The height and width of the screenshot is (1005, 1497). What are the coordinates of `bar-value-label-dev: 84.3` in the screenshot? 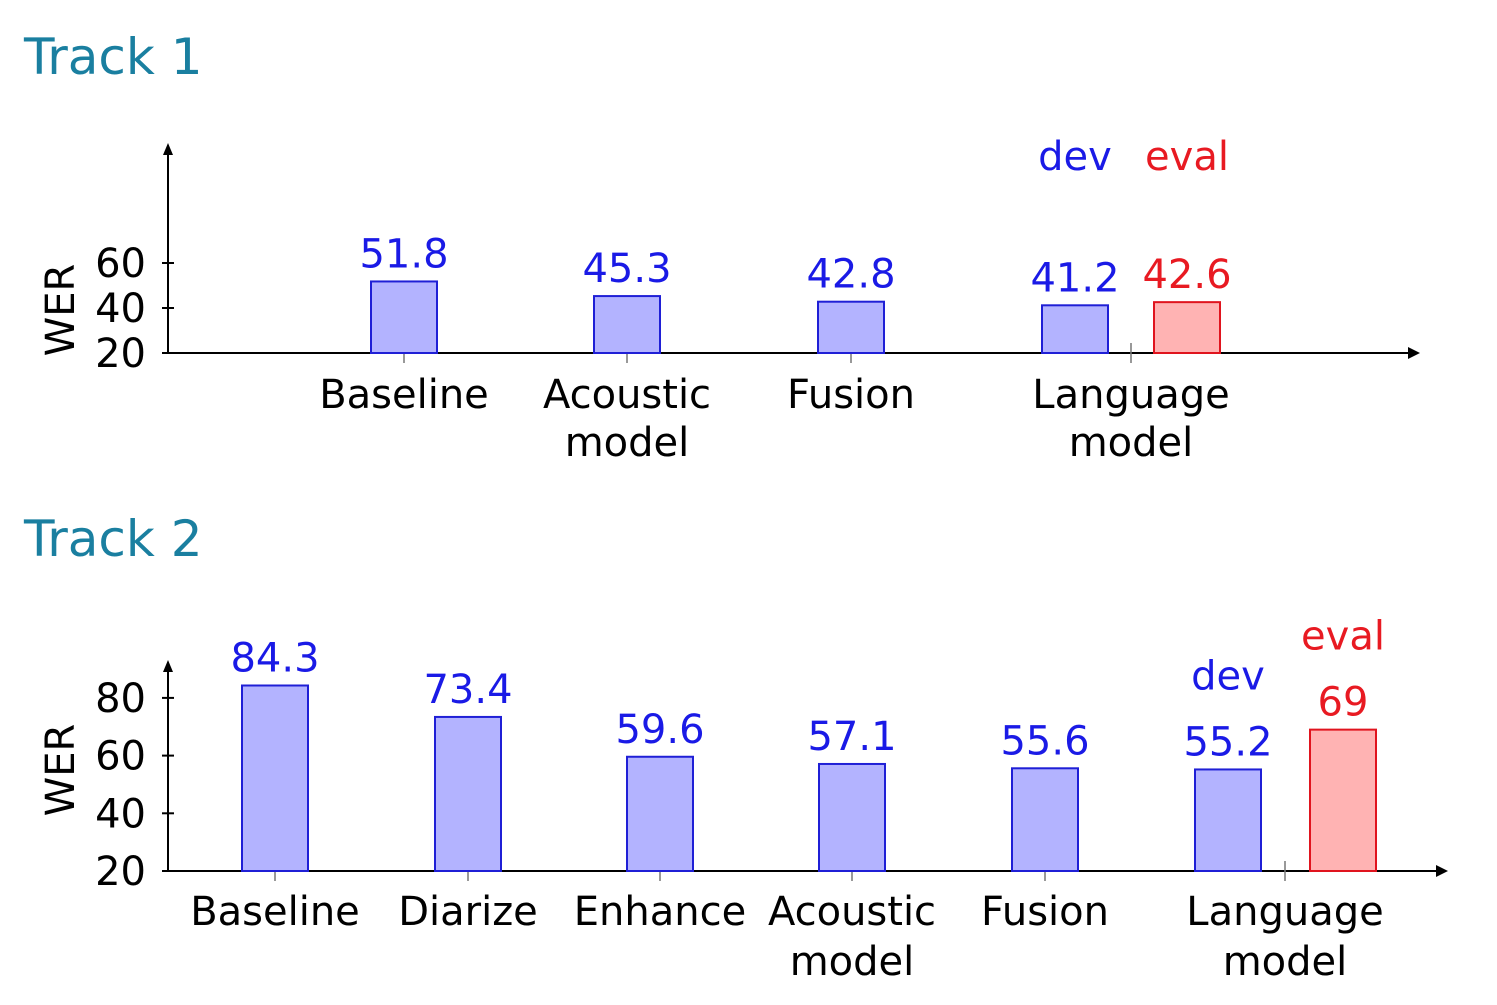 It's located at (274, 658).